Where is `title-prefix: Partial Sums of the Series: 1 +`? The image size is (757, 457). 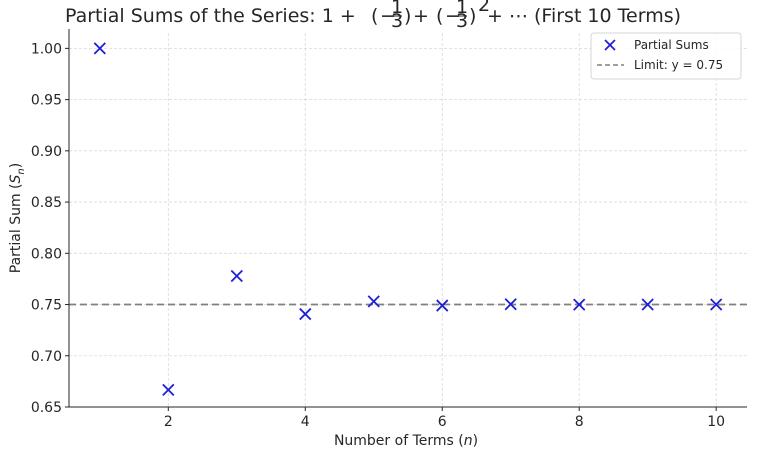 title-prefix: Partial Sums of the Series: 1 + is located at coordinates (210, 16).